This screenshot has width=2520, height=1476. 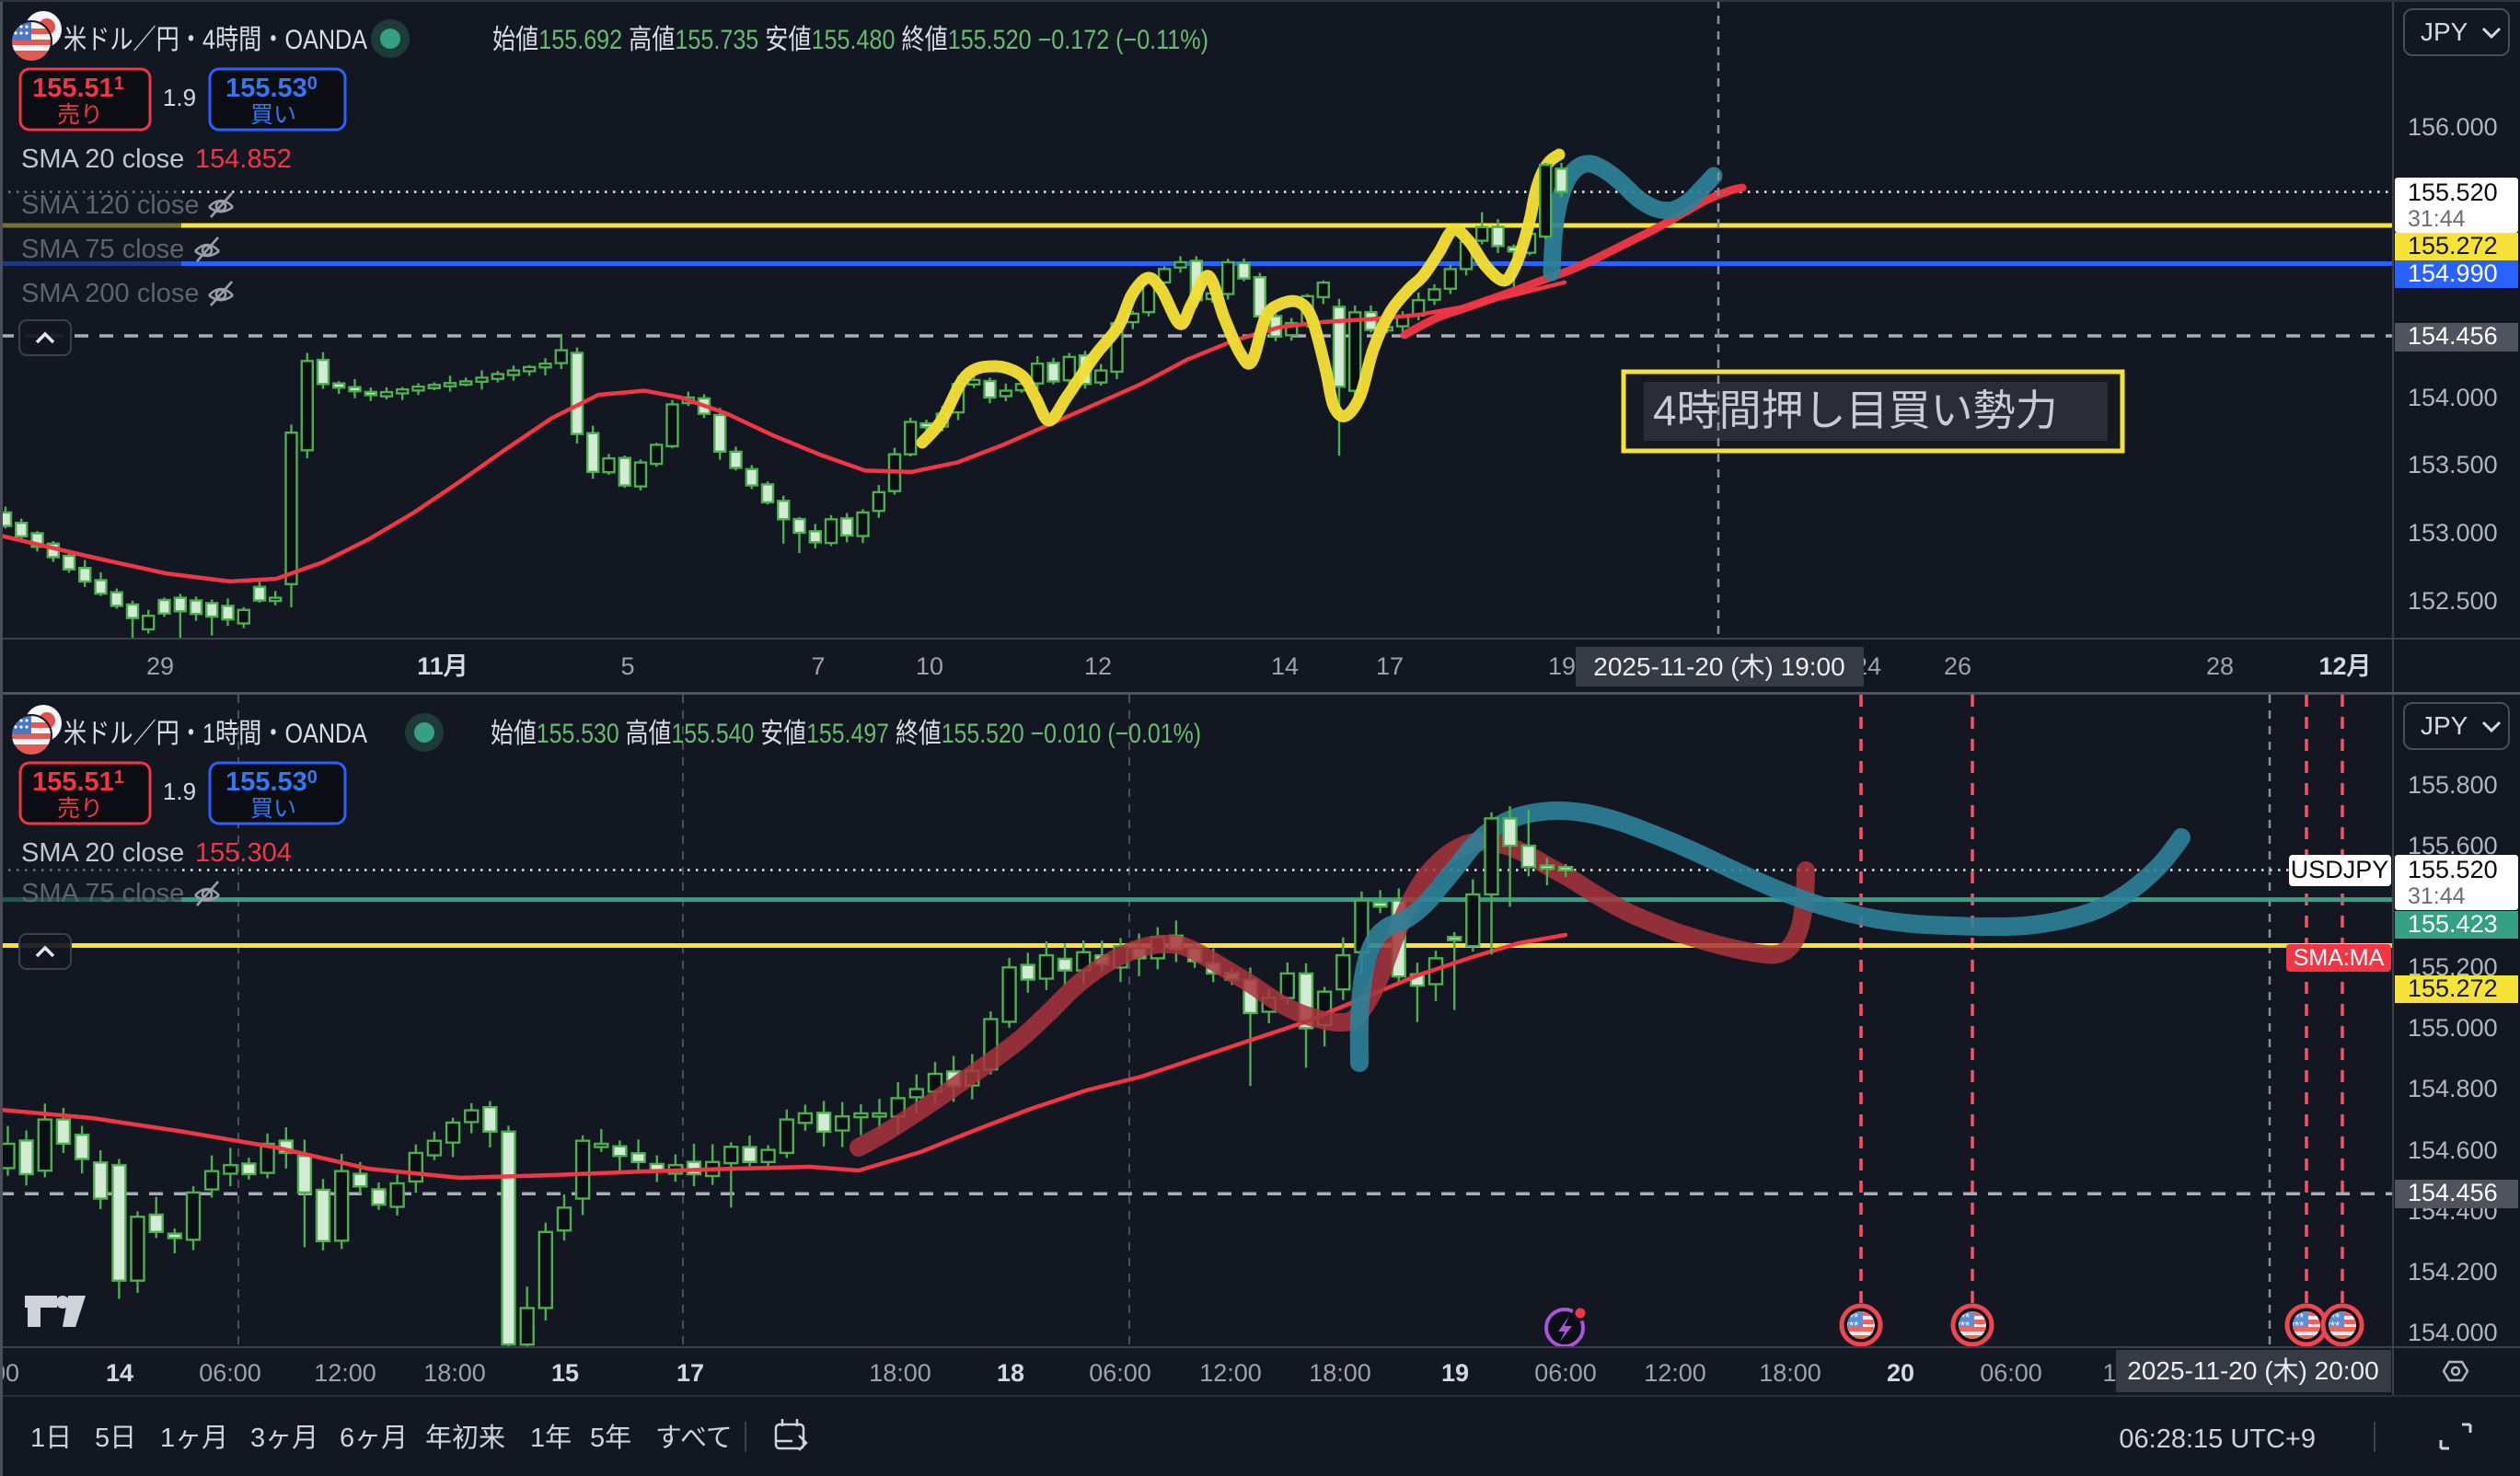 What do you see at coordinates (284, 1438) in the screenshot?
I see `svg-text: 3ヶ月` at bounding box center [284, 1438].